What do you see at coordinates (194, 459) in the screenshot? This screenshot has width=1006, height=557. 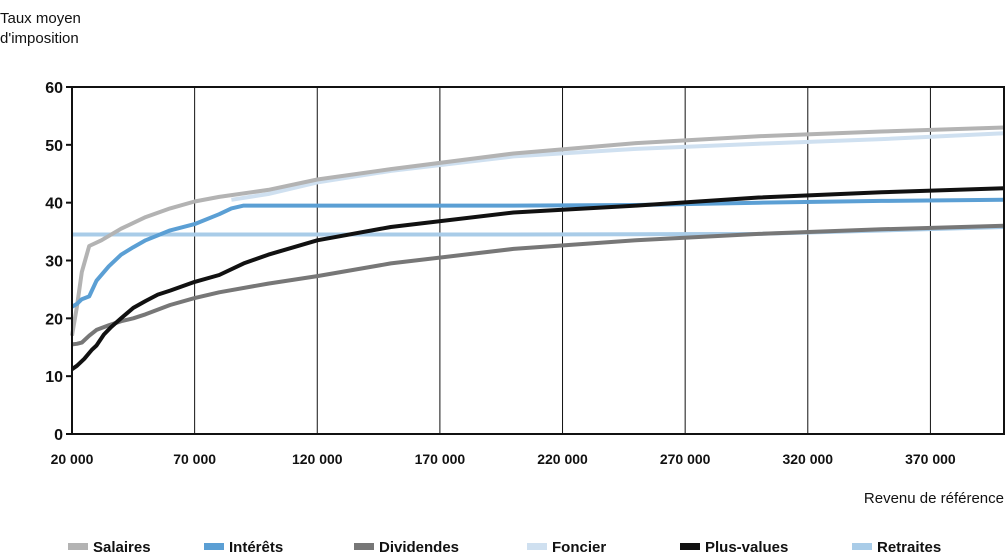 I see `x-tick-label-1: 70 000` at bounding box center [194, 459].